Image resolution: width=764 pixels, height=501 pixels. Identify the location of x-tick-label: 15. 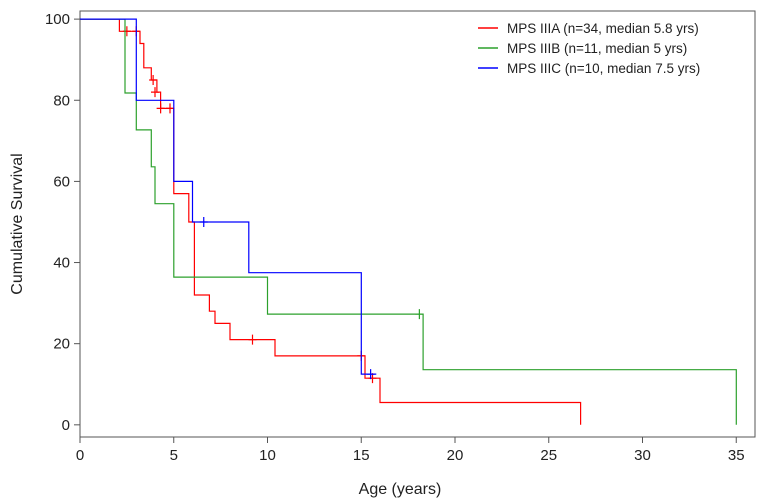
(361, 455).